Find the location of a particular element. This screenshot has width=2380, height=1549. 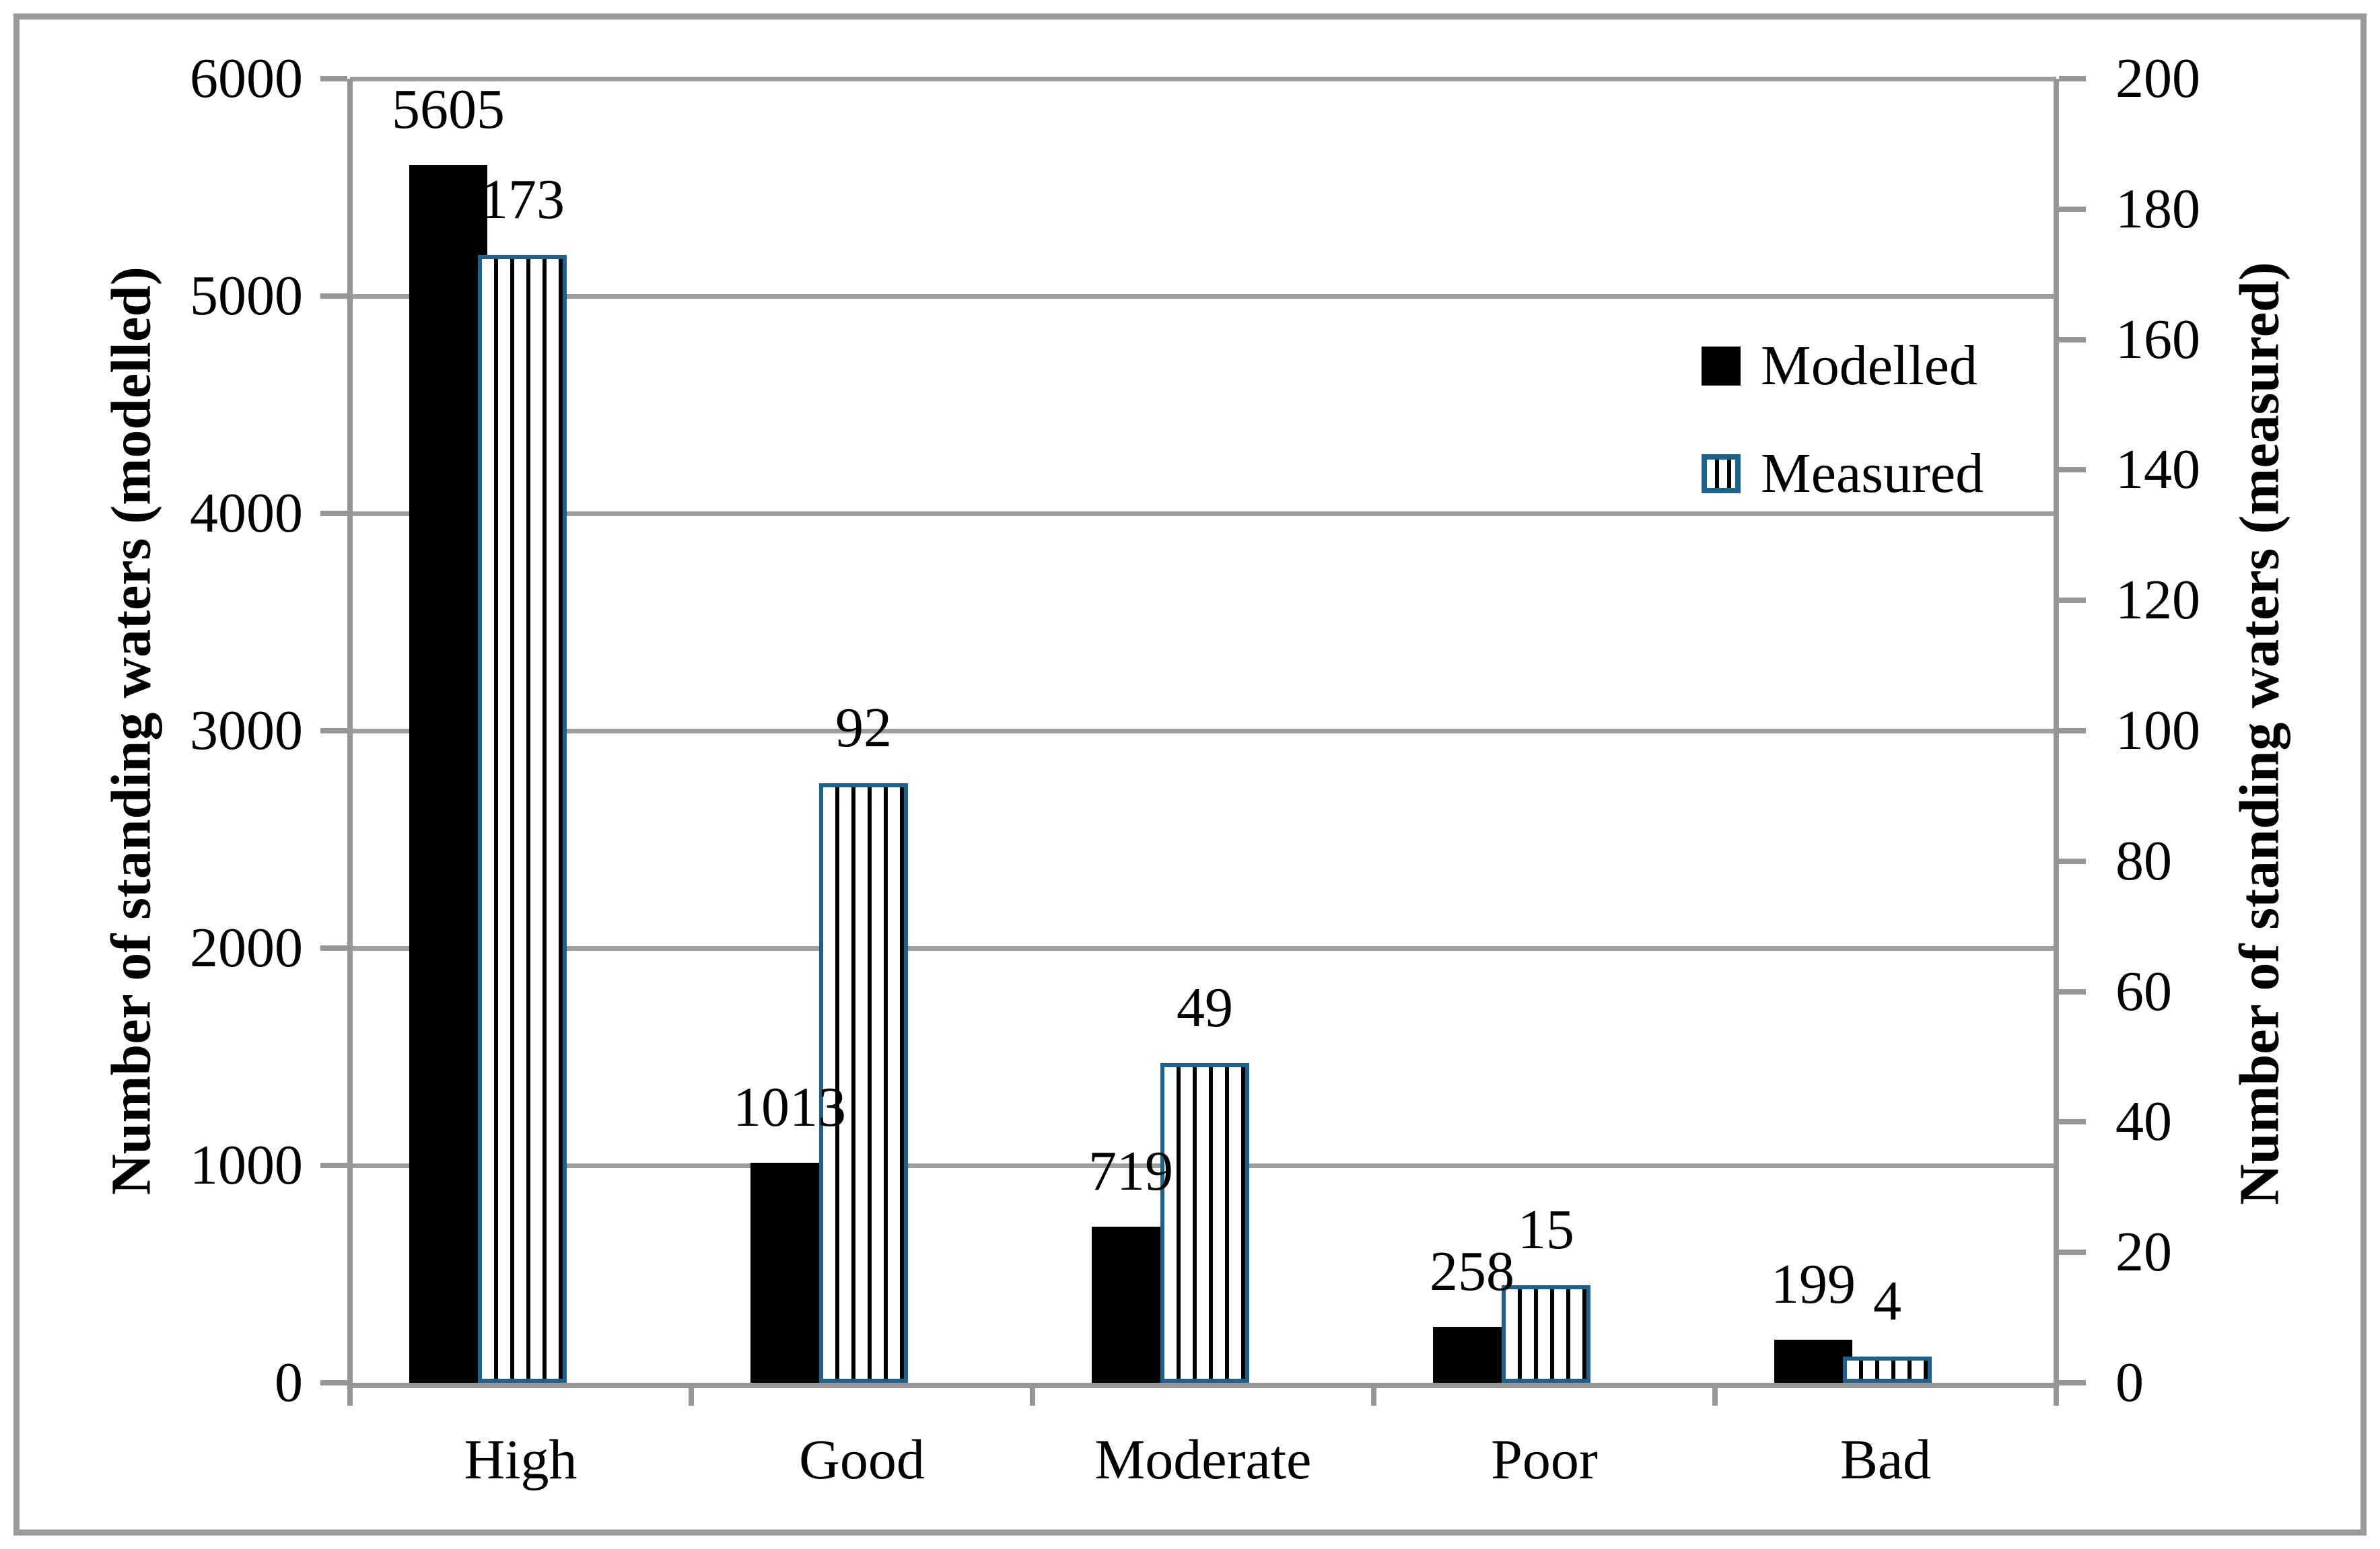

category-label-good: Good is located at coordinates (862, 1460).